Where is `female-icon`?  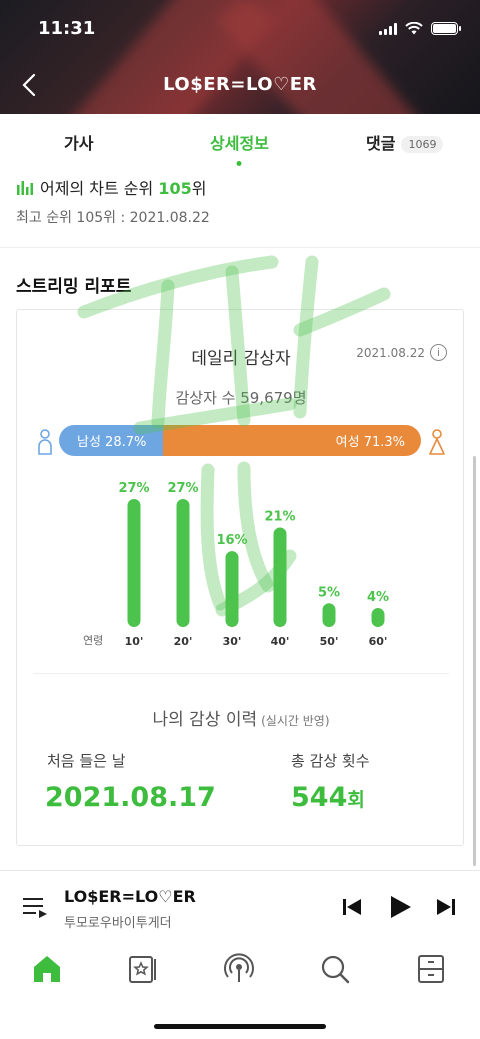
female-icon is located at coordinates (437, 442).